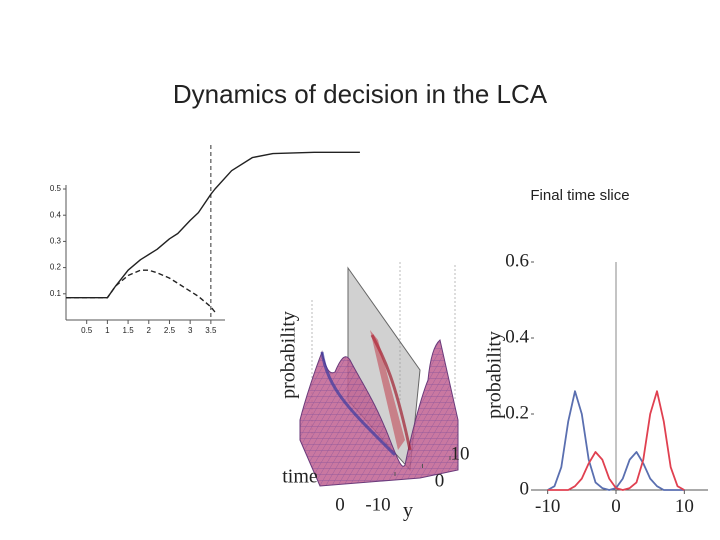  What do you see at coordinates (56, 293) in the screenshot?
I see `y-tick-label: 0.1` at bounding box center [56, 293].